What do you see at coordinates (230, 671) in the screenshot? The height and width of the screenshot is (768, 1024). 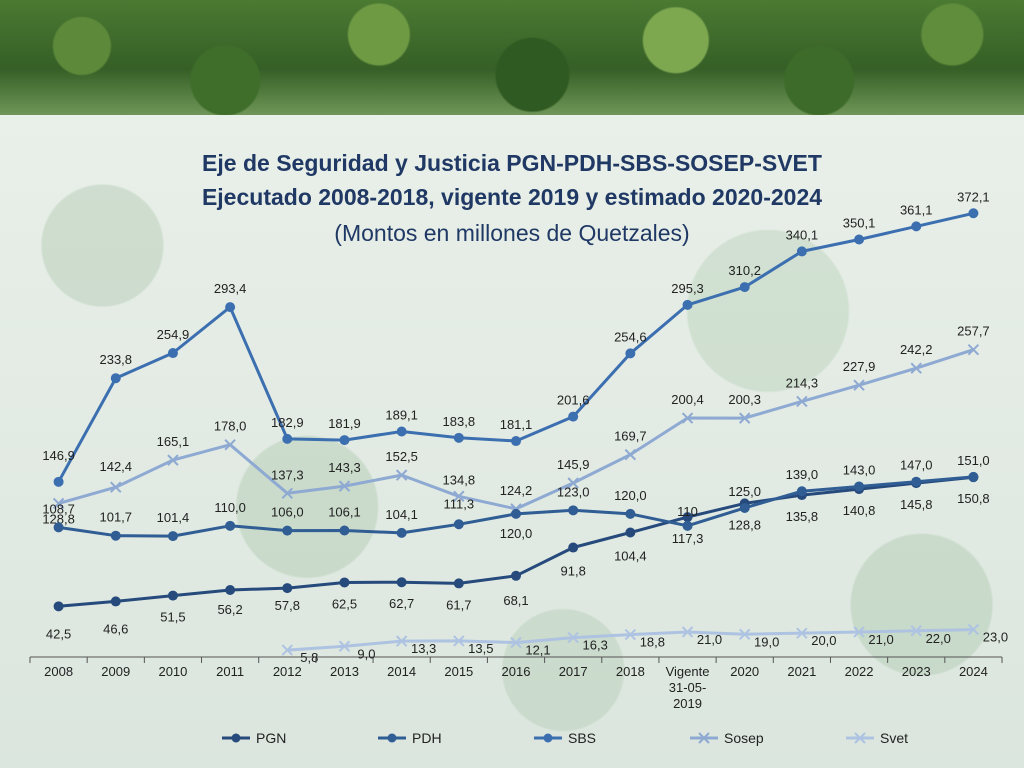 I see `x-tick-label: 2011` at bounding box center [230, 671].